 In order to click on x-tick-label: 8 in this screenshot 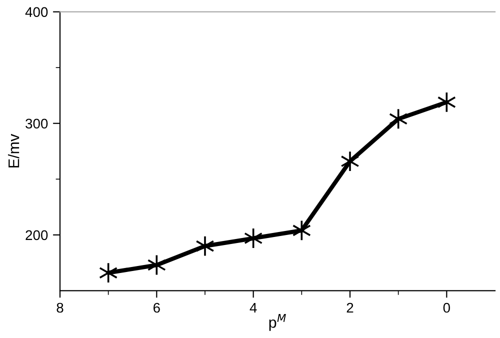, I will do `click(60, 307)`.